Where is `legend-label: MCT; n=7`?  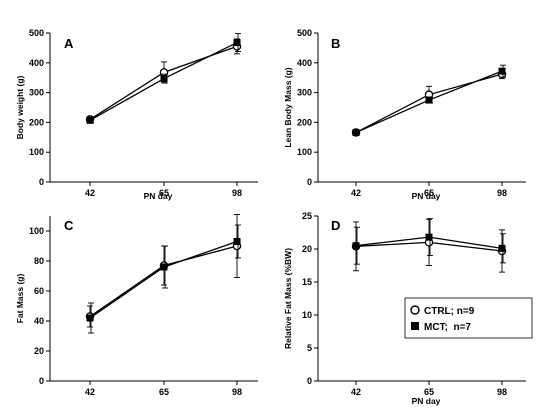 legend-label: MCT; n=7 is located at coordinates (447, 327).